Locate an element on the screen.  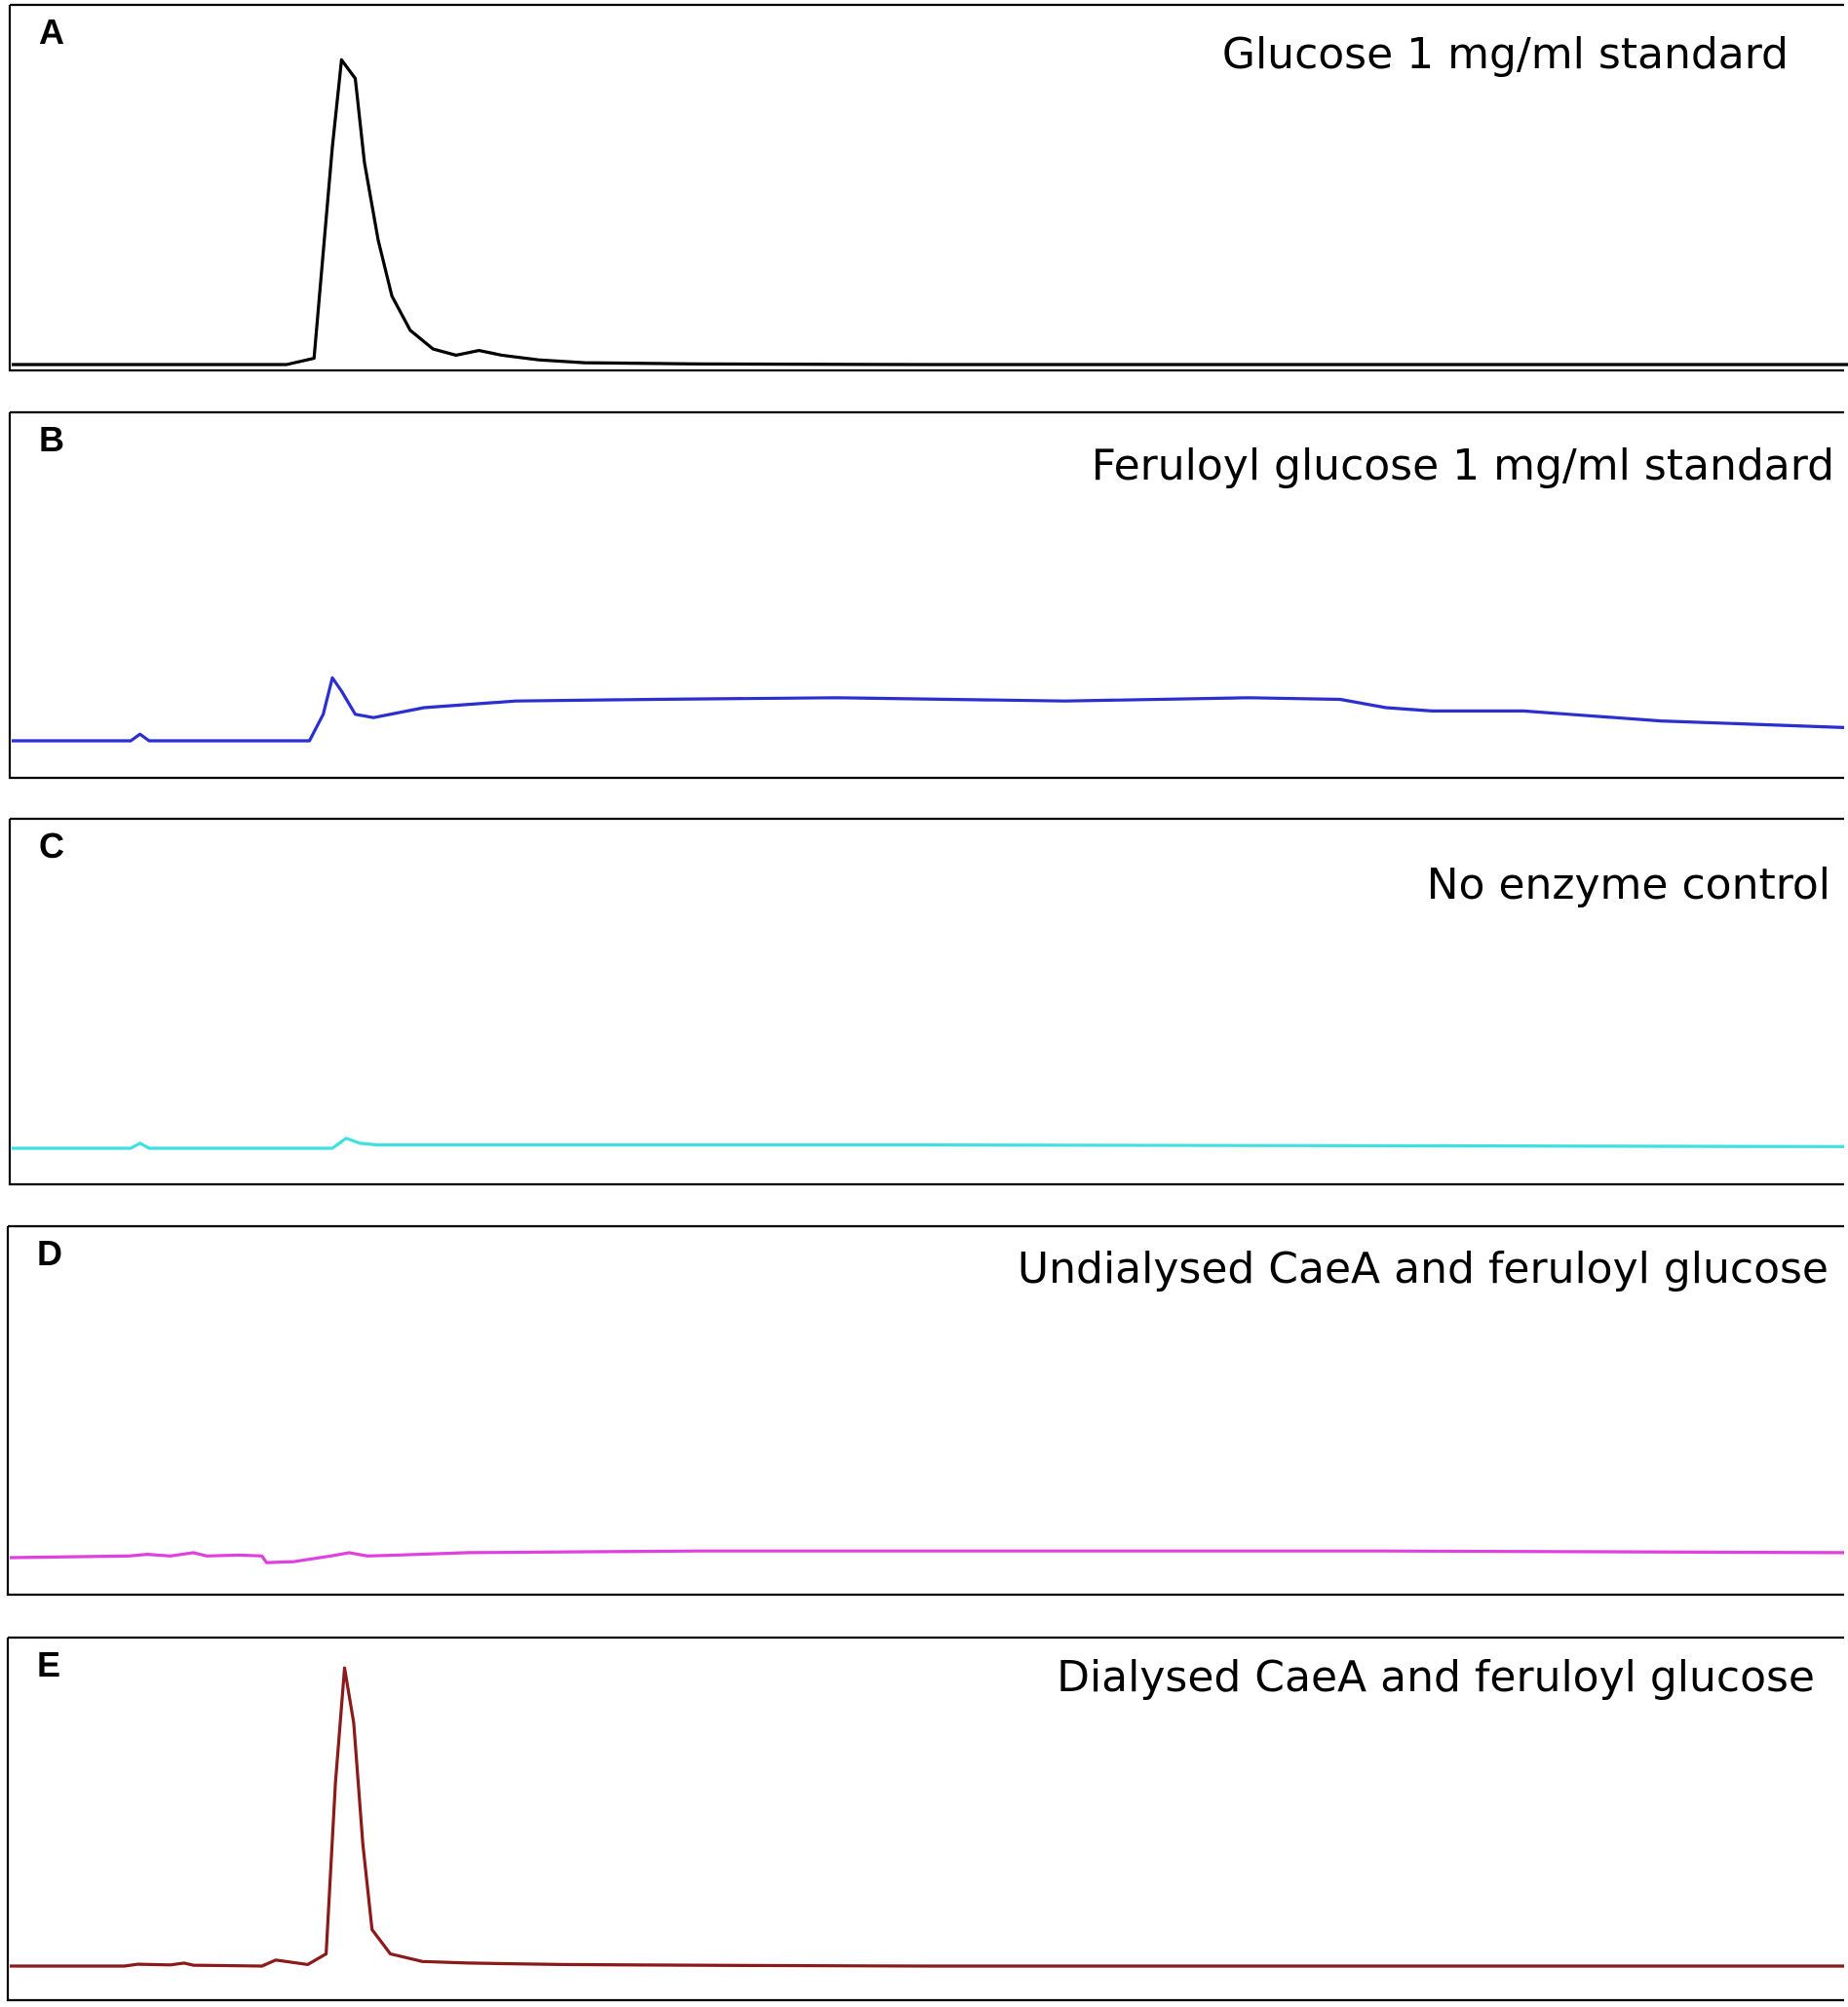
panel-c-trace is located at coordinates (928, 1143).